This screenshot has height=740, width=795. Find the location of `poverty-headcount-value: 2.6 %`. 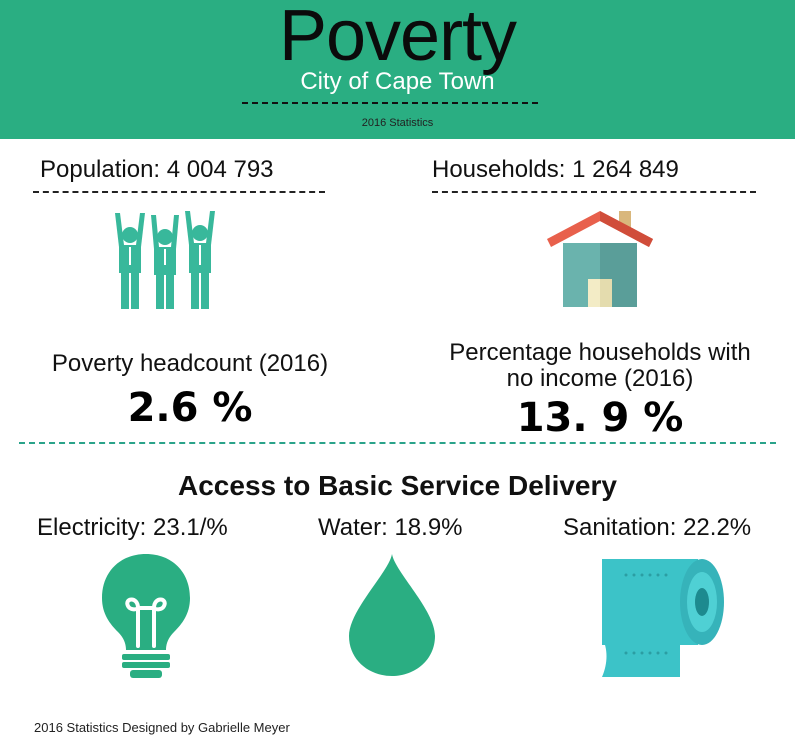

poverty-headcount-value: 2.6 % is located at coordinates (190, 408).